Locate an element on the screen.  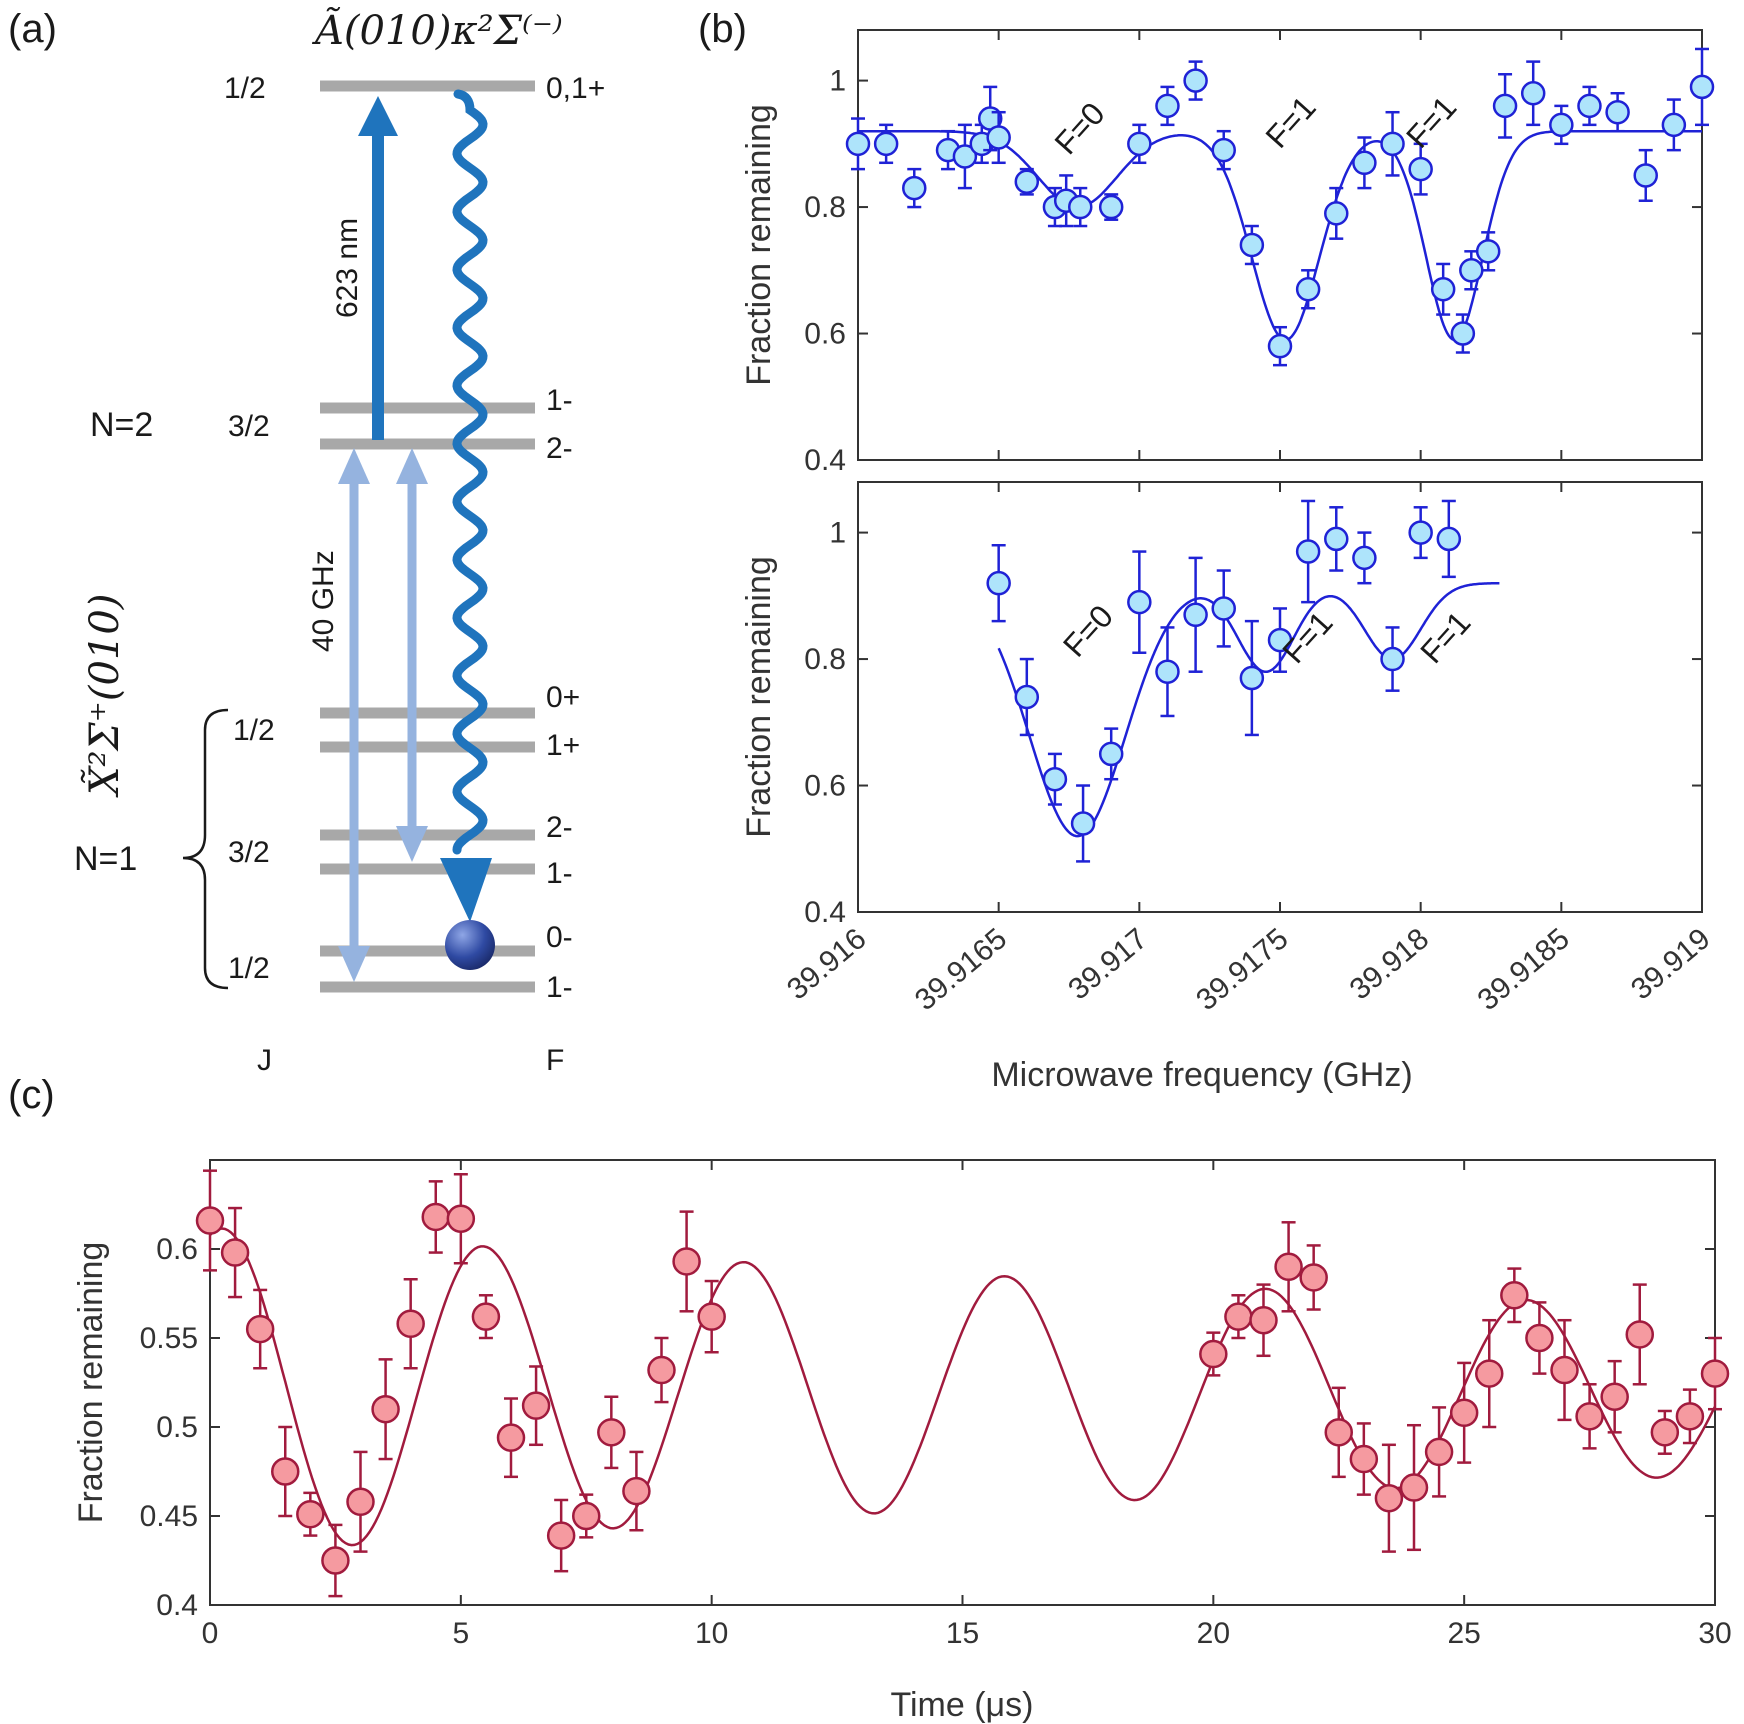
f-label: 1- is located at coordinates (559, 873).